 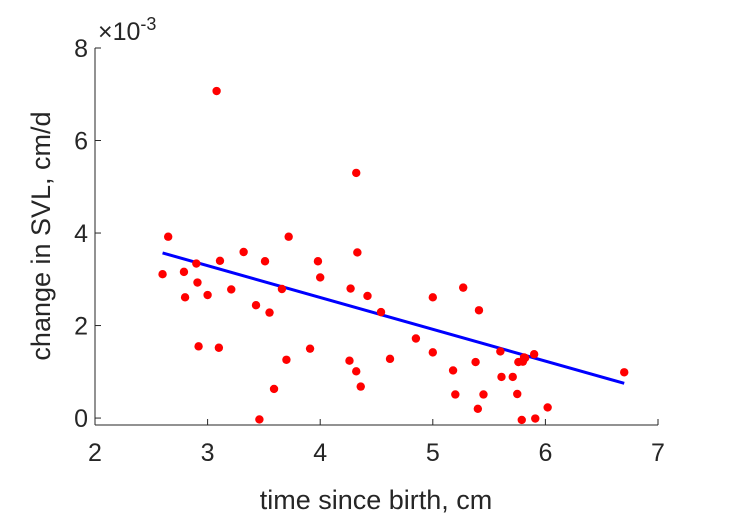 What do you see at coordinates (376, 500) in the screenshot?
I see `x-axis-label: time since birth, cm` at bounding box center [376, 500].